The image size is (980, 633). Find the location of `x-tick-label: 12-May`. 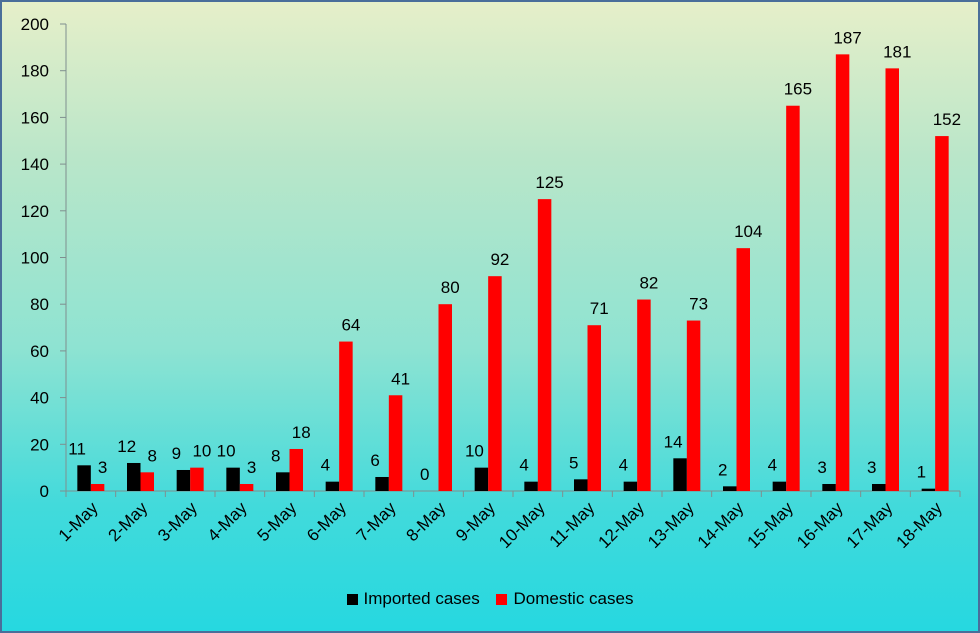

x-tick-label: 12-May is located at coordinates (621, 525).